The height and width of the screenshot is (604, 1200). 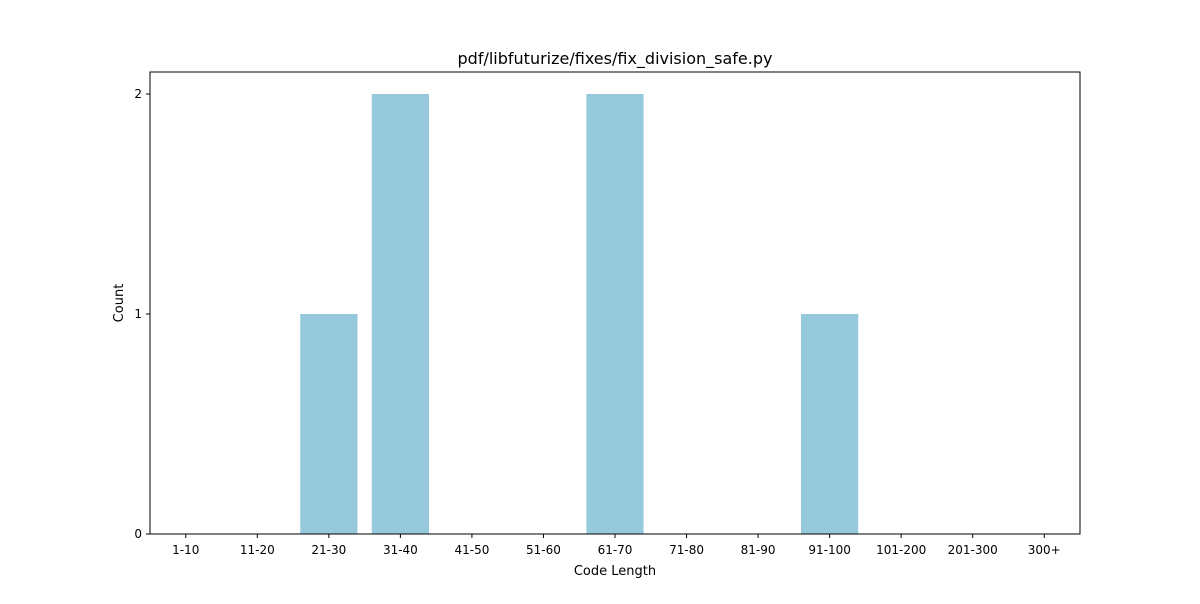 I want to click on x-tick-label: 81-90, so click(x=758, y=550).